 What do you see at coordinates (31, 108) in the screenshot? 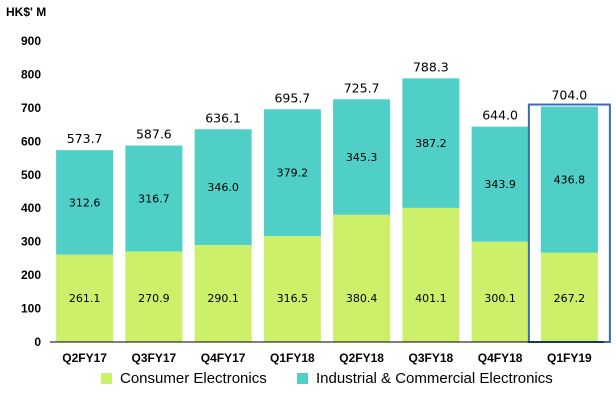
I see `y-tick-label: 700` at bounding box center [31, 108].